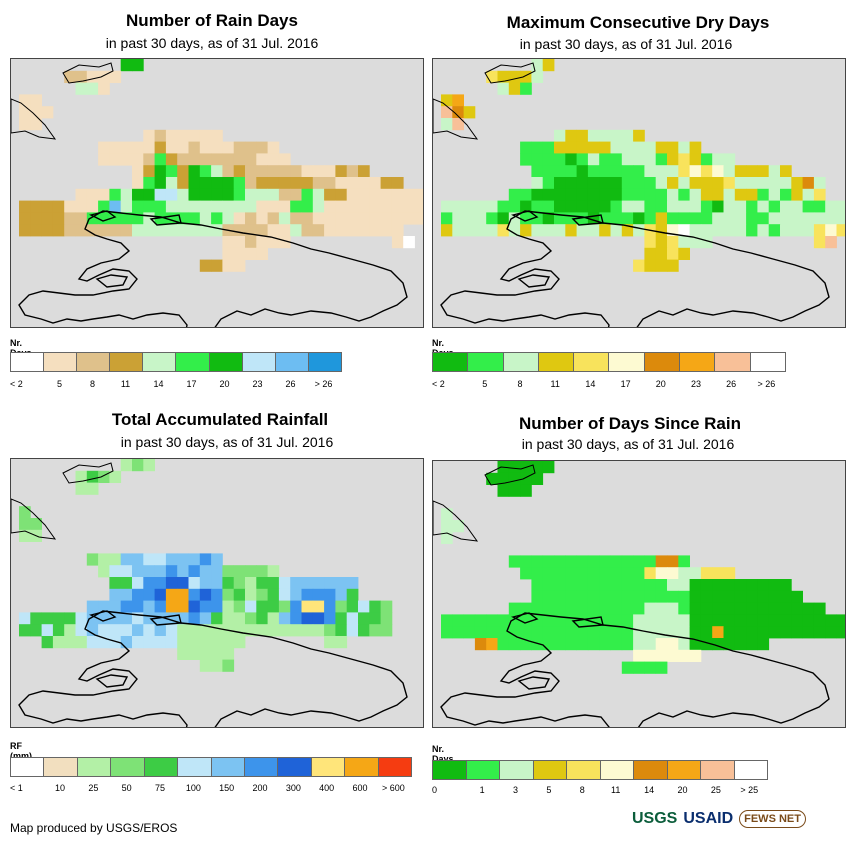 The image size is (854, 845). Describe the element at coordinates (224, 384) in the screenshot. I see `legend-tick-label: 20` at that location.